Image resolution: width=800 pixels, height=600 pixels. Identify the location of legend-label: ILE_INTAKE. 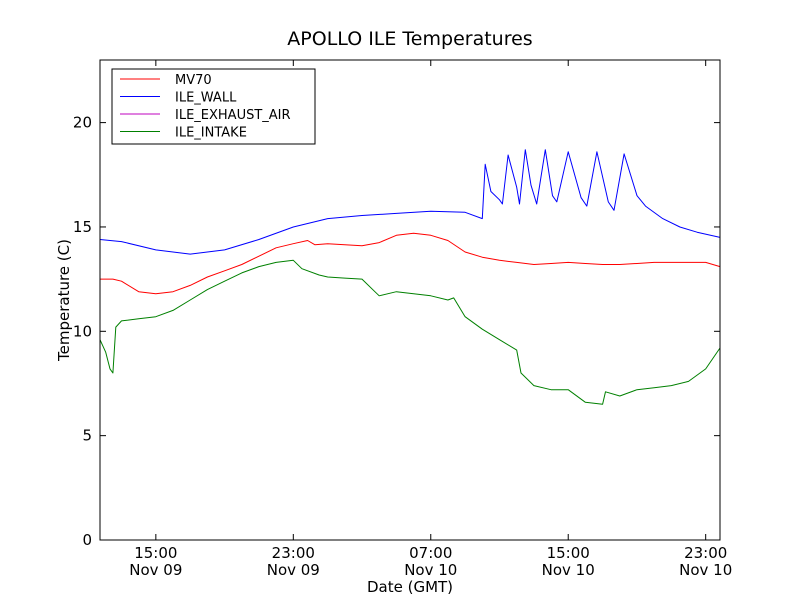
(211, 133).